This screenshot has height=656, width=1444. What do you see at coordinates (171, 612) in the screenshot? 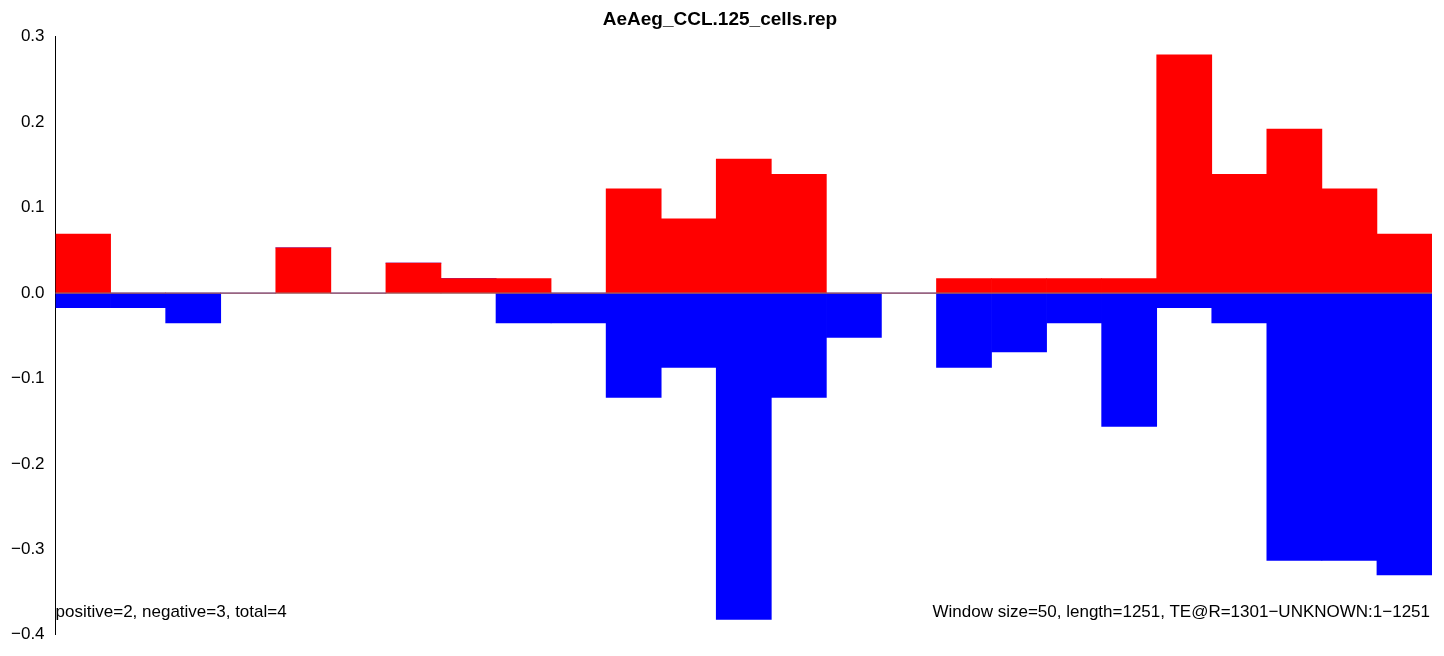
I see `annotation: positive=2, negative=3, total=4` at bounding box center [171, 612].